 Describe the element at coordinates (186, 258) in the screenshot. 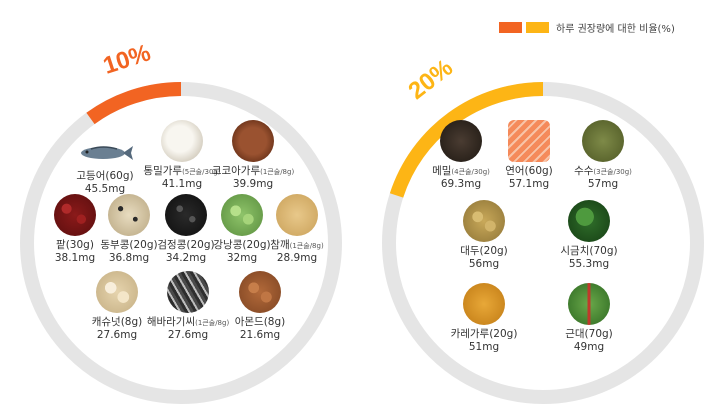

I see `food-amount: 34.2mg` at that location.